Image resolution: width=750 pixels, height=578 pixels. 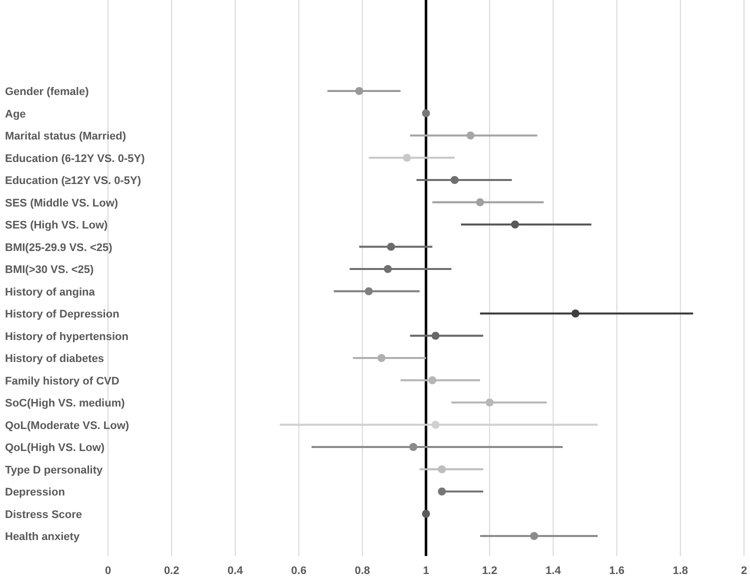 I want to click on x-tick-label: 0, so click(x=108, y=571).